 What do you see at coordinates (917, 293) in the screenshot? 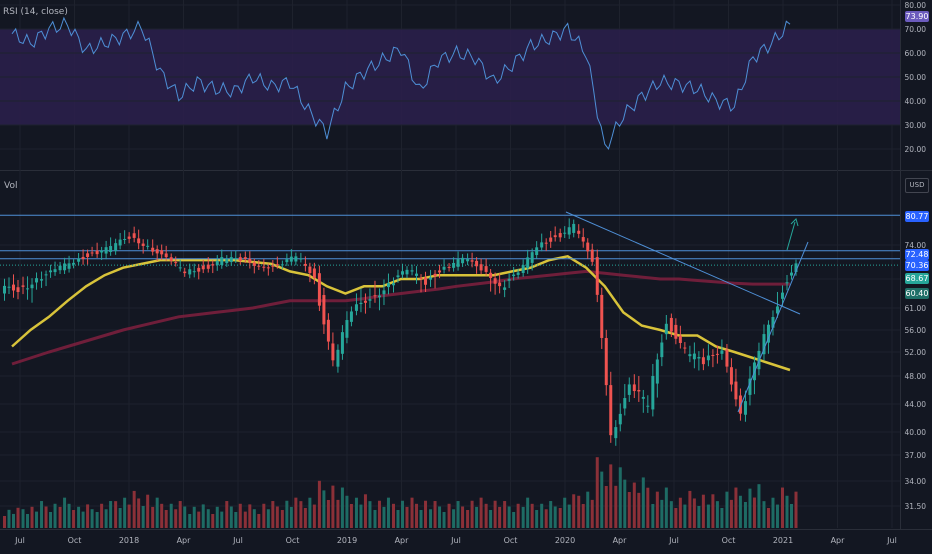
I see `ma-value-badge: 60.40` at bounding box center [917, 293].